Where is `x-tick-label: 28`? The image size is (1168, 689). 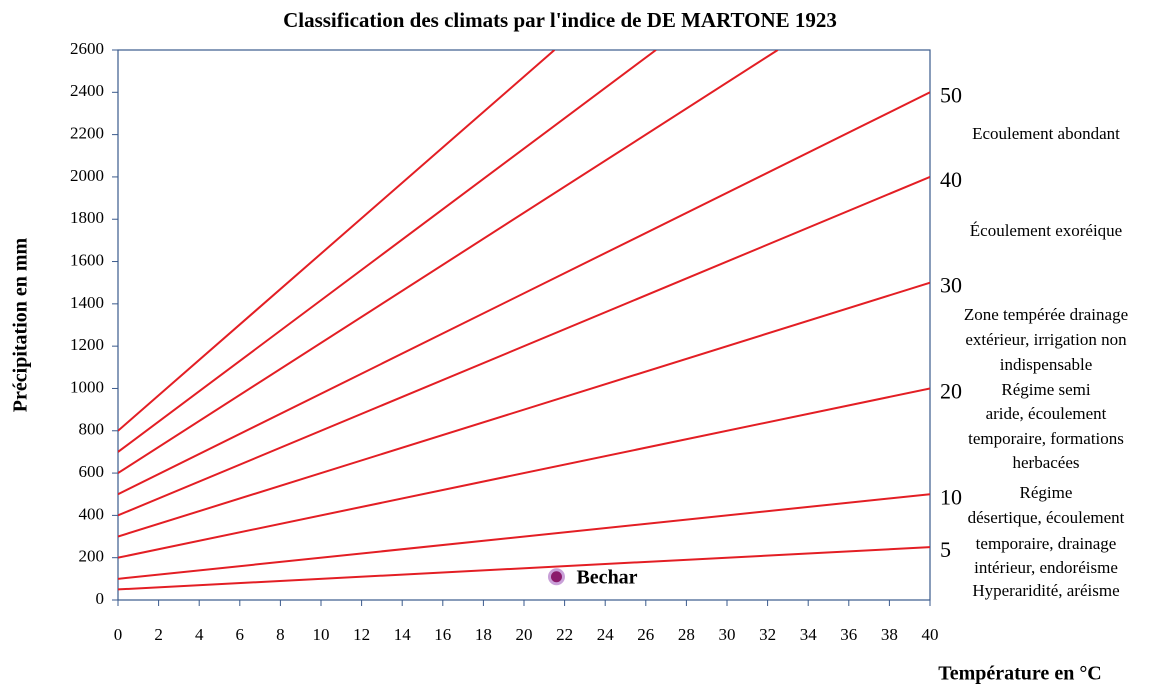 x-tick-label: 28 is located at coordinates (686, 634).